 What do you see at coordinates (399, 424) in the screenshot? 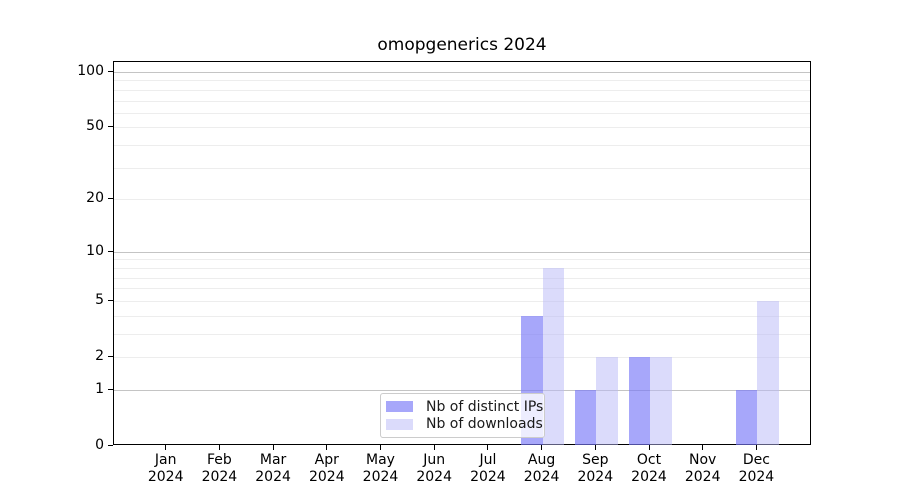
I see `legend-swatch-downloads-icon` at bounding box center [399, 424].